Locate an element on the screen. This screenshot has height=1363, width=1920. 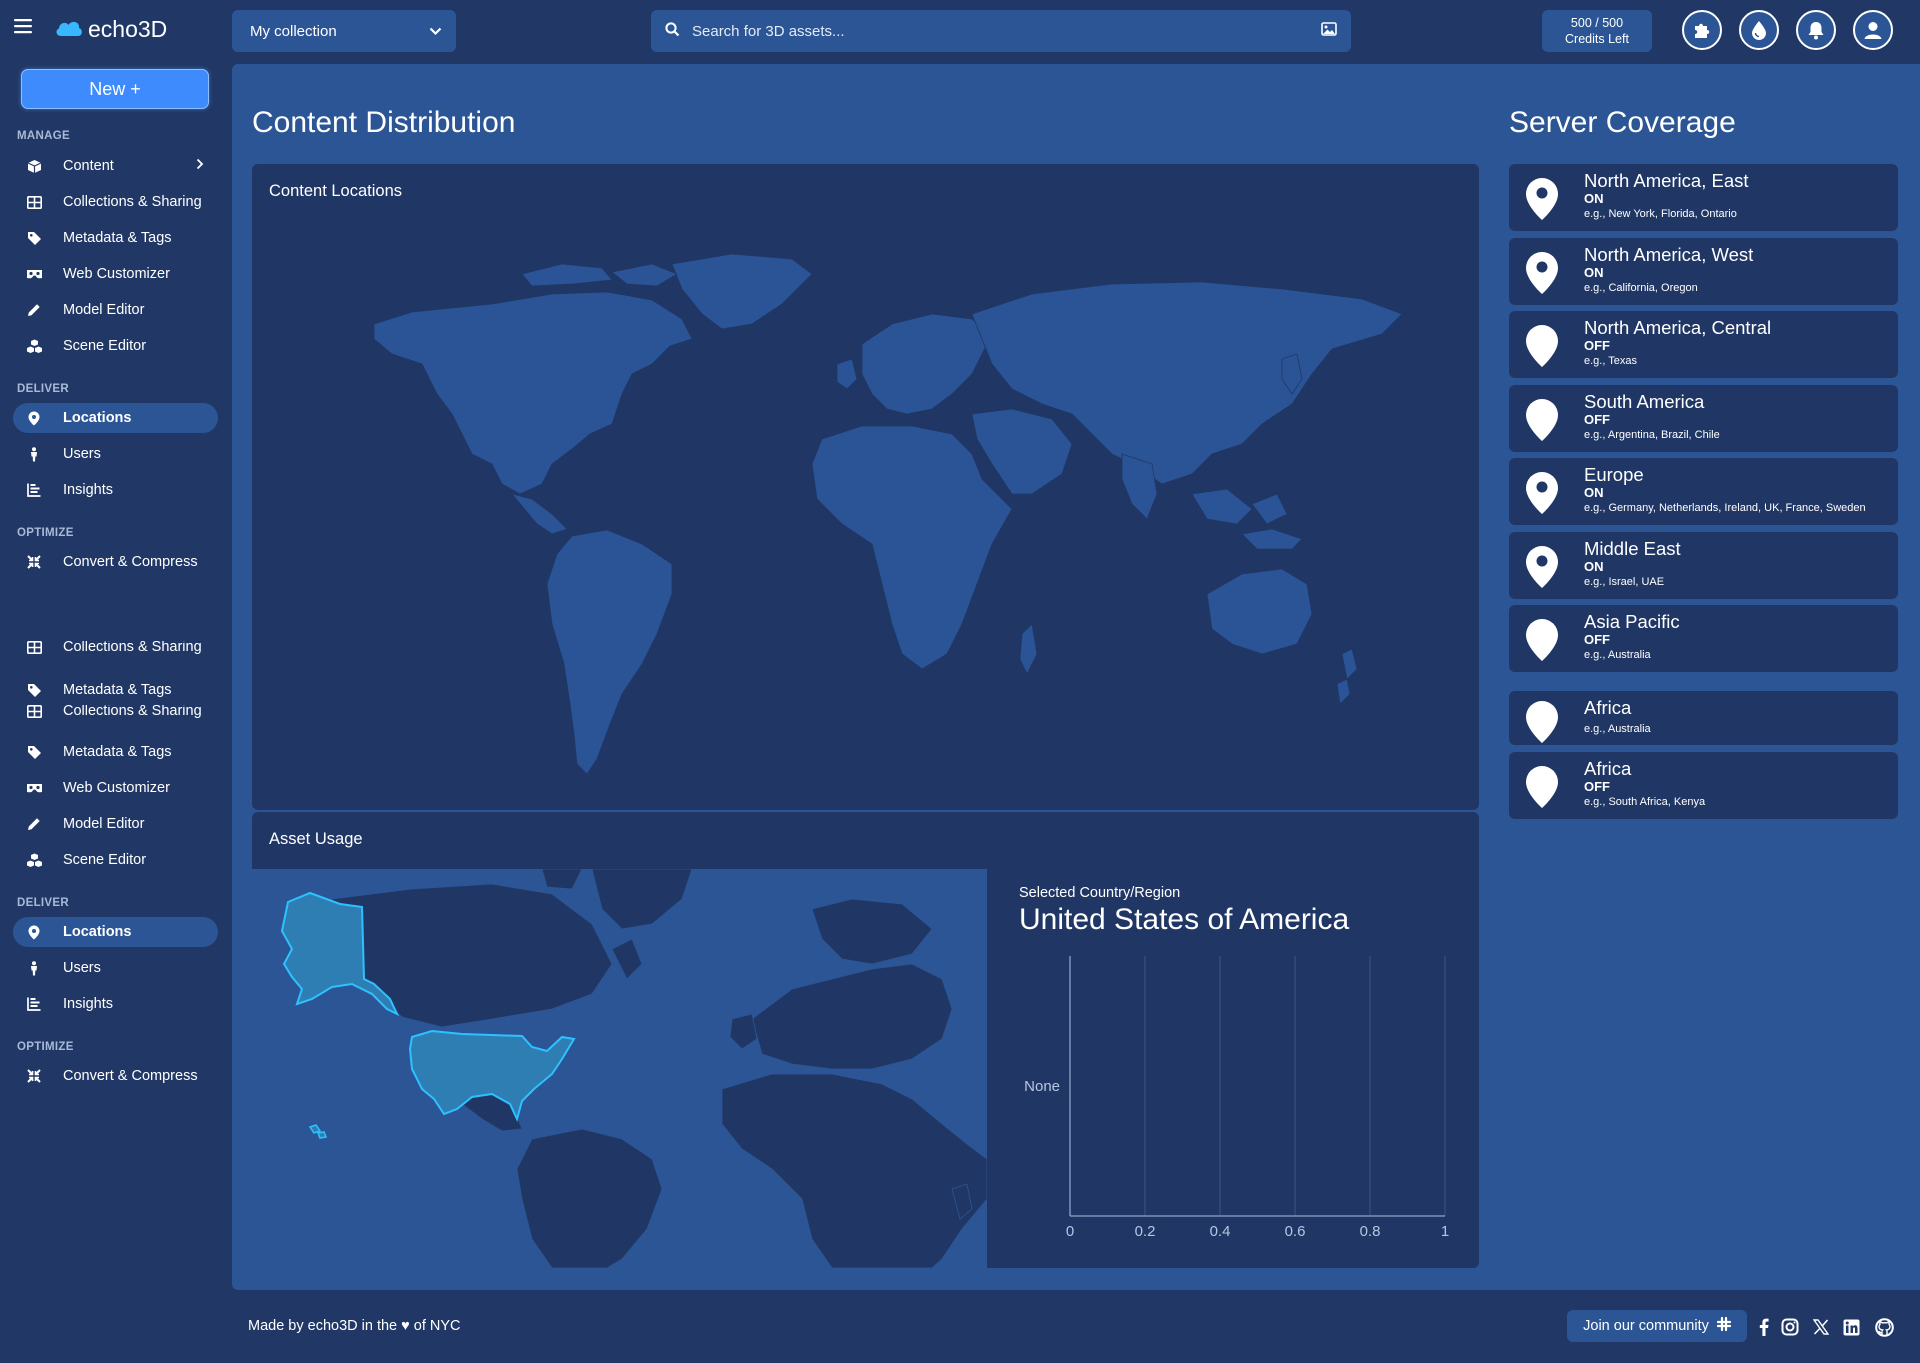
server-region-name: North America, Central is located at coordinates (1678, 327).